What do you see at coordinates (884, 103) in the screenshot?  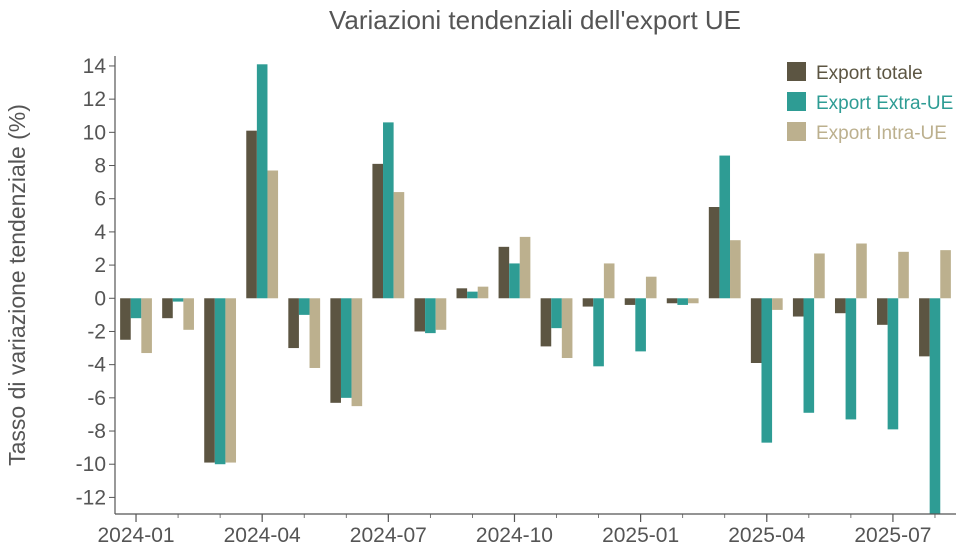 I see `legend-label-1: Export Extra-UE` at bounding box center [884, 103].